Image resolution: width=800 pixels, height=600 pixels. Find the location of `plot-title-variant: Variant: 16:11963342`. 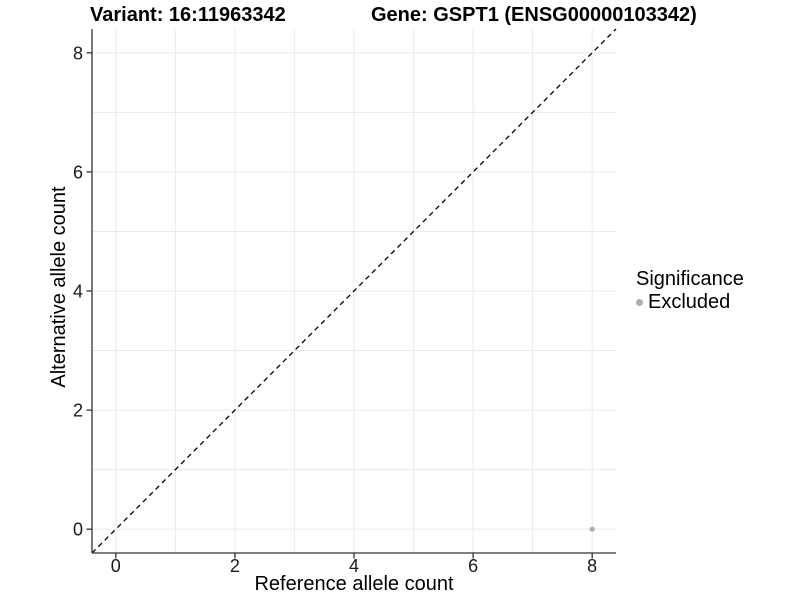

plot-title-variant: Variant: 16:11963342 is located at coordinates (188, 15).